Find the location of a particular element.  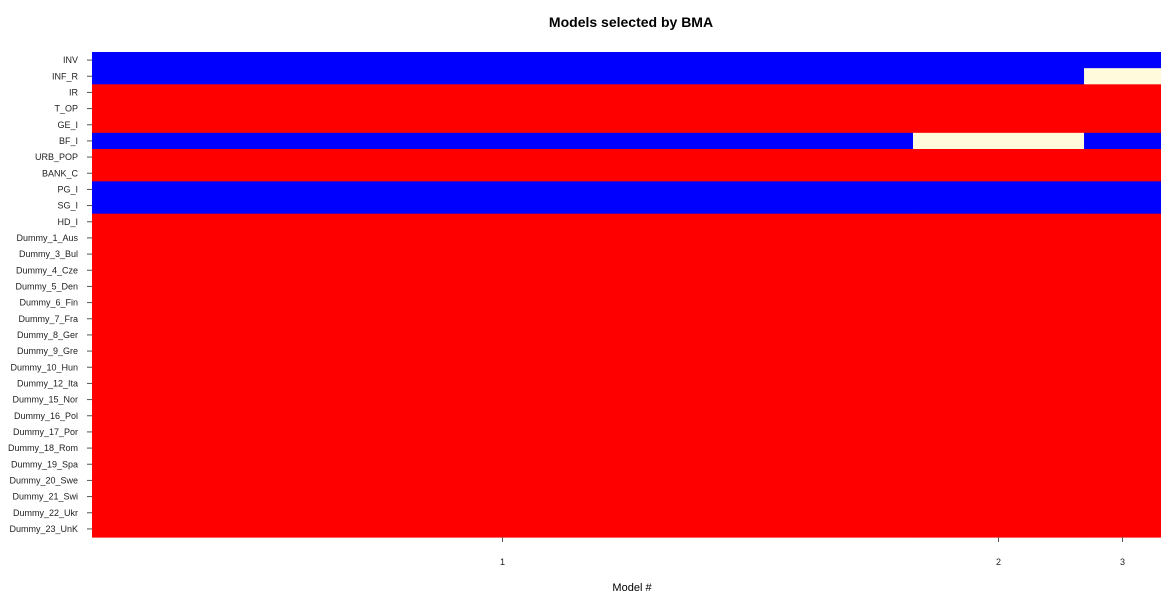

y-tick-label: Dummy_6_Fin is located at coordinates (48, 303).